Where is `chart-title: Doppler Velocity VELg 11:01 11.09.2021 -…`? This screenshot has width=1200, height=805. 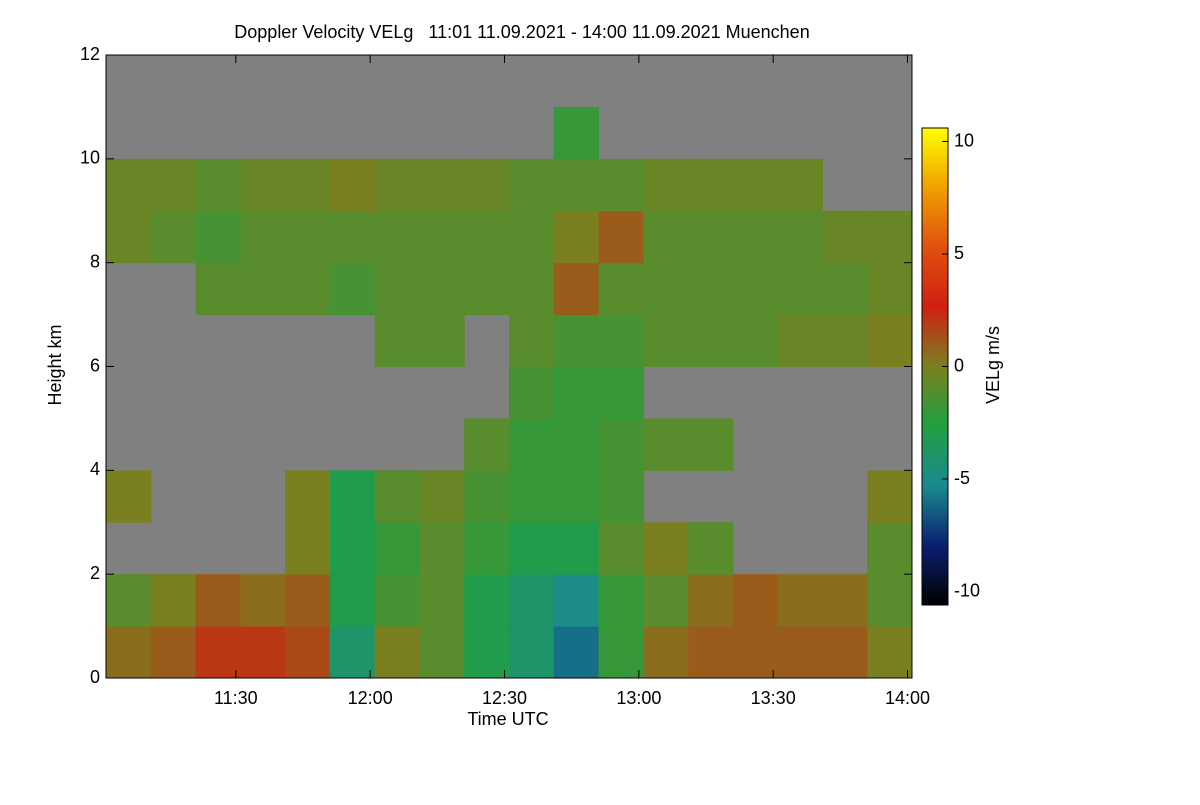 chart-title: Doppler Velocity VELg 11:01 11.09.2021 -… is located at coordinates (521, 32).